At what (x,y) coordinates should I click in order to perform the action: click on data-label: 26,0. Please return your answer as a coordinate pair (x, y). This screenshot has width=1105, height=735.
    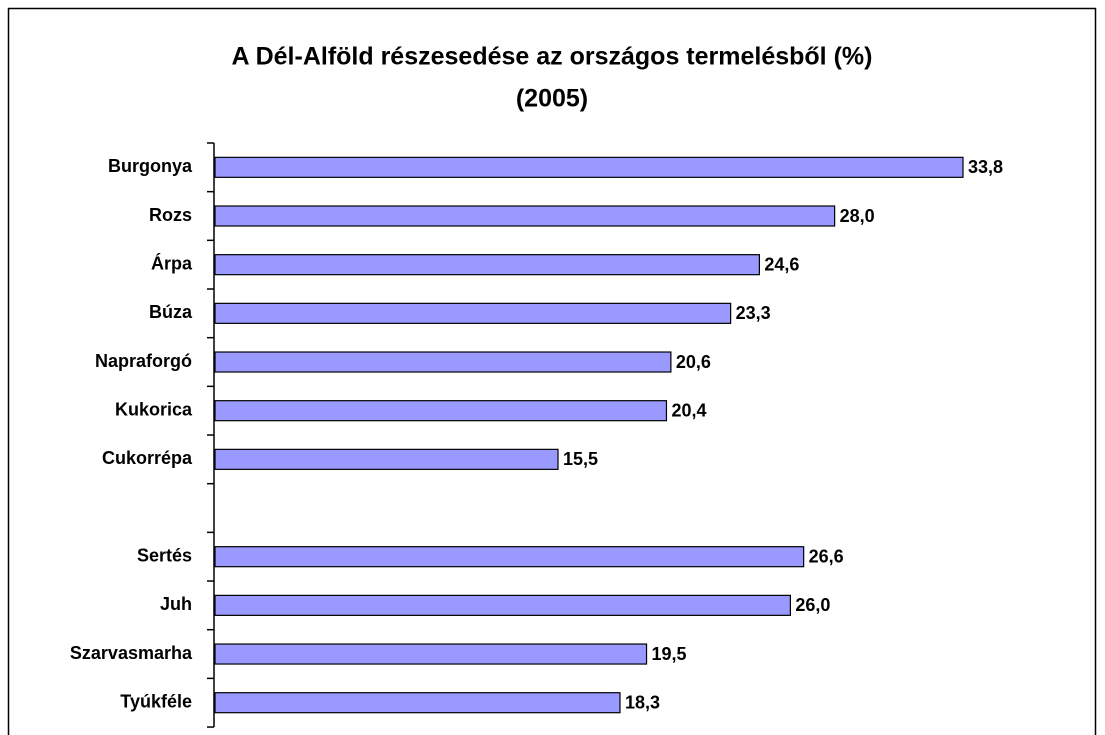
    Looking at the image, I should click on (812, 605).